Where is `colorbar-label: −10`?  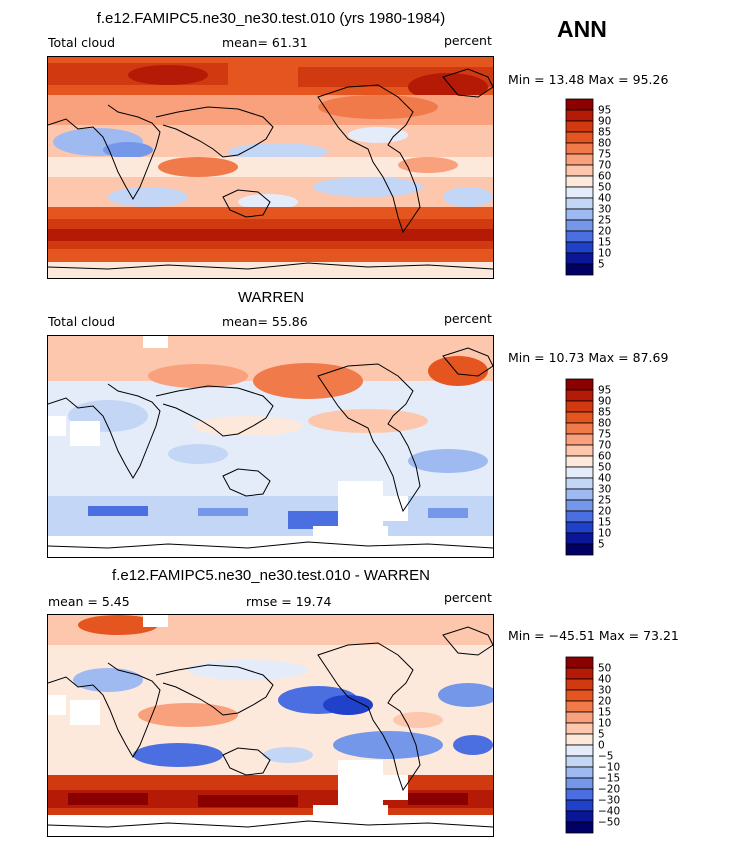 colorbar-label: −10 is located at coordinates (609, 768).